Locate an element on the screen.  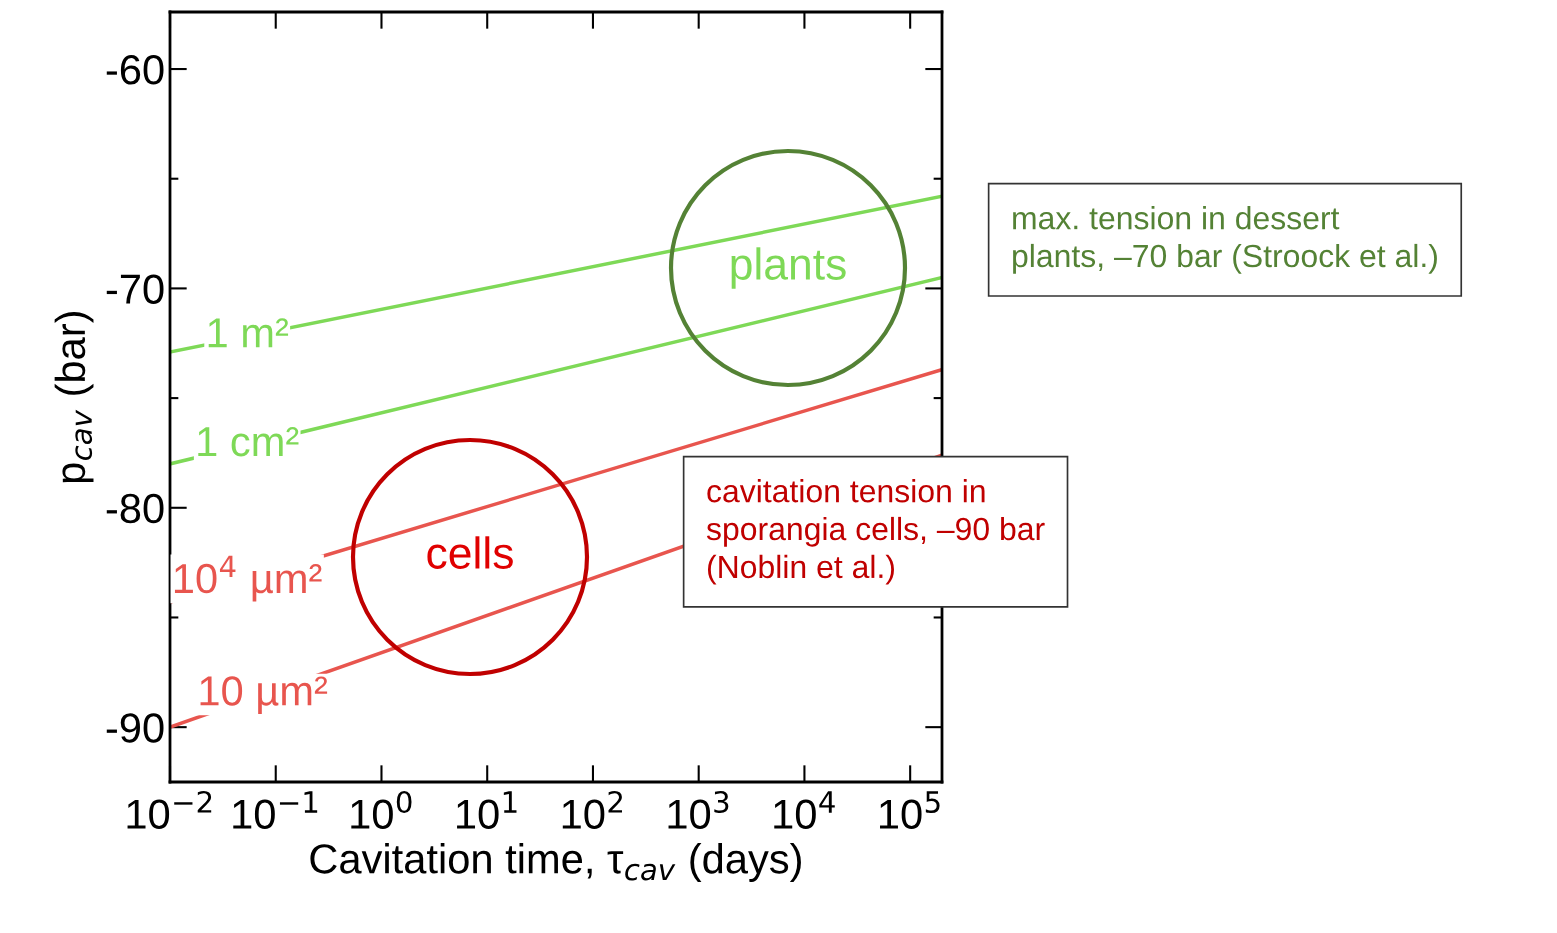
annotation: plants is located at coordinates (788, 268).